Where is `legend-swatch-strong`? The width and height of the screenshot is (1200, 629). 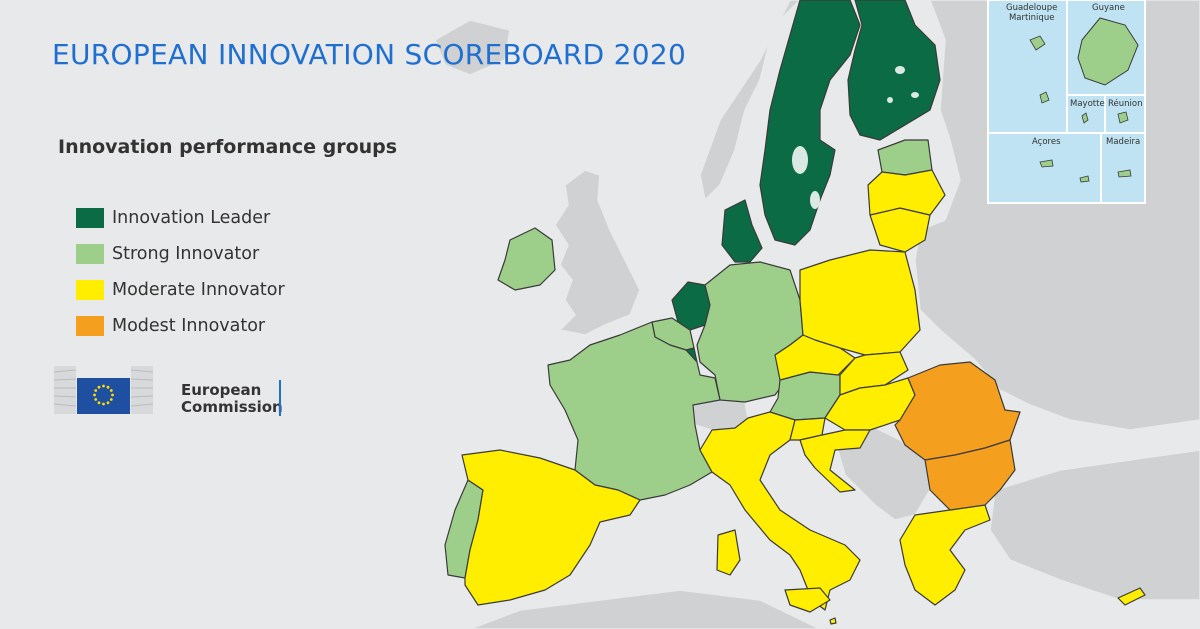
legend-swatch-strong is located at coordinates (90, 254).